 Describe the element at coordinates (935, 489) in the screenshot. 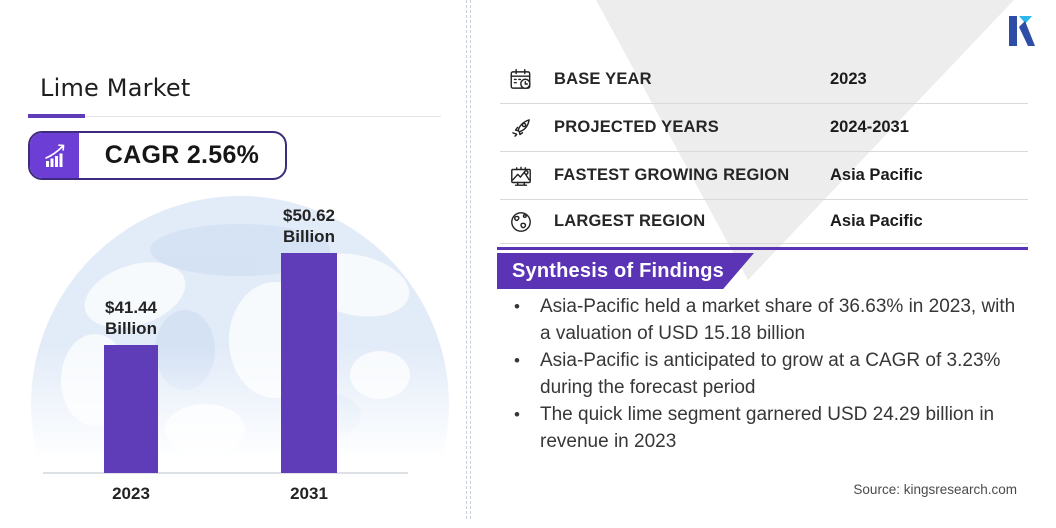

I see `source-attribution: Source: kingsresearch.com` at that location.